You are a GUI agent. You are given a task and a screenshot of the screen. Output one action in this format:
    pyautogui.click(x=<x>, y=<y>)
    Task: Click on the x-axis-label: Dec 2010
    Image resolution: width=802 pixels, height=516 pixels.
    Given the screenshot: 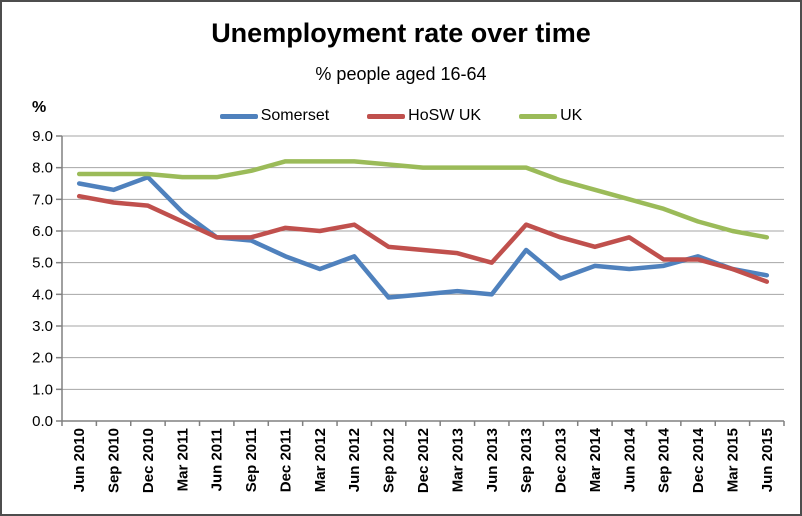 What is the action you would take?
    pyautogui.click(x=148, y=460)
    